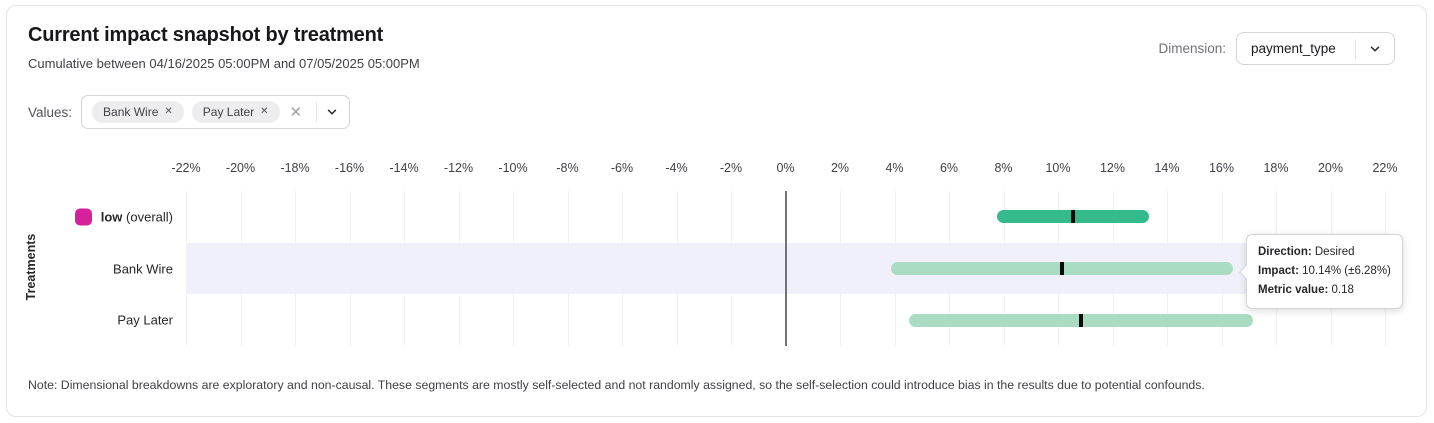  What do you see at coordinates (731, 168) in the screenshot?
I see `x-tick-label: -2%` at bounding box center [731, 168].